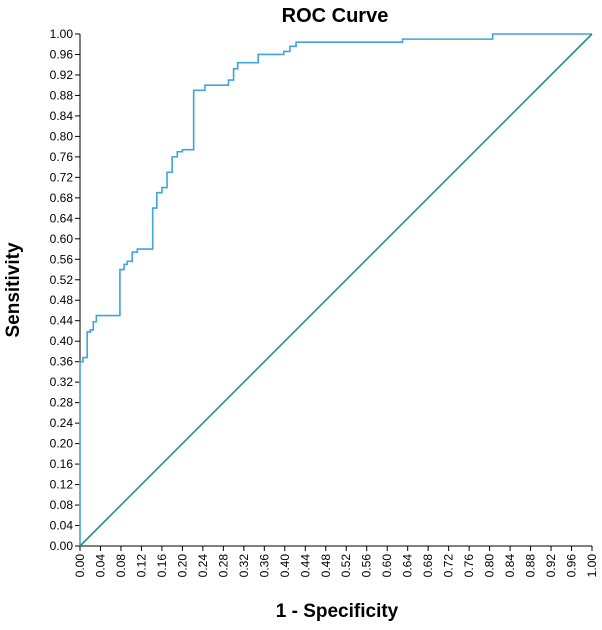 The width and height of the screenshot is (602, 630). I want to click on x-tick-label: 0.44, so click(305, 566).